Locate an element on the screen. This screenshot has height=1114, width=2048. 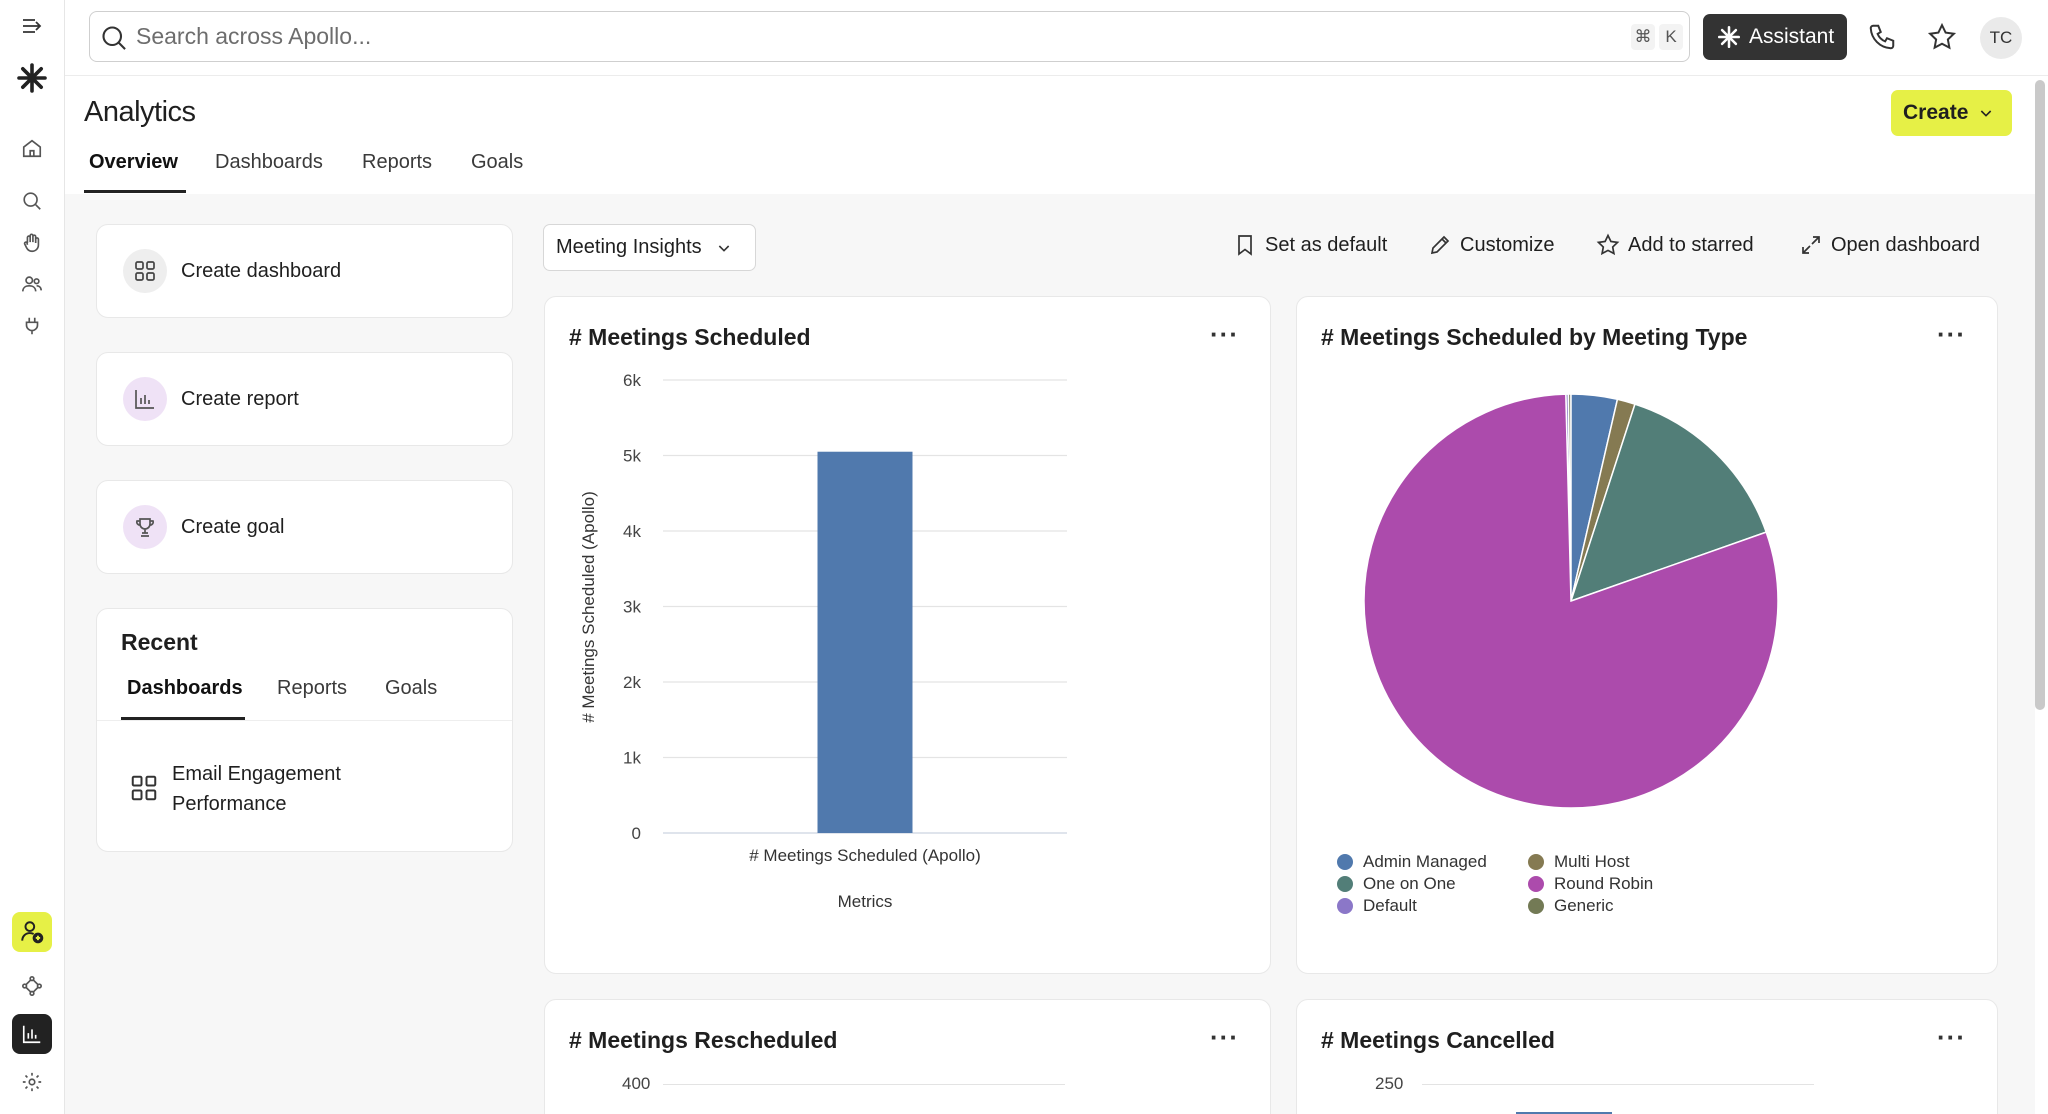
settings-gear-icon is located at coordinates (32, 1082).